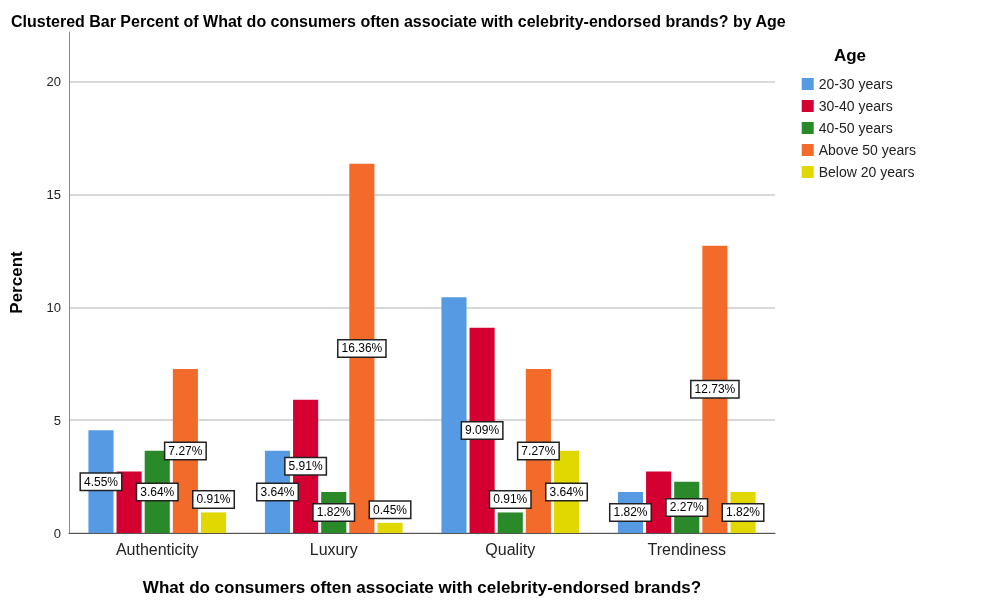 This screenshot has width=1001, height=606. What do you see at coordinates (398, 21) in the screenshot?
I see `chart-title: Clustered Bar Percent of What do consumers often associate with celebrity-endorsed brands? by Age` at bounding box center [398, 21].